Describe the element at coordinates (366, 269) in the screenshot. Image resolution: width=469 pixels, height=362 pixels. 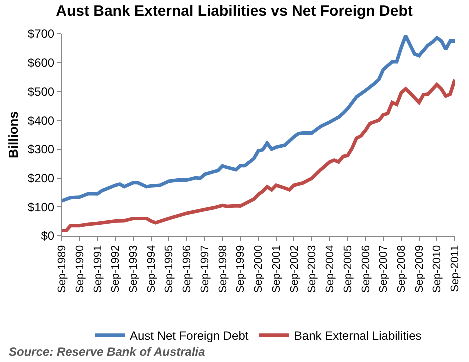
I see `x-tick-label: Sep-2006` at that location.